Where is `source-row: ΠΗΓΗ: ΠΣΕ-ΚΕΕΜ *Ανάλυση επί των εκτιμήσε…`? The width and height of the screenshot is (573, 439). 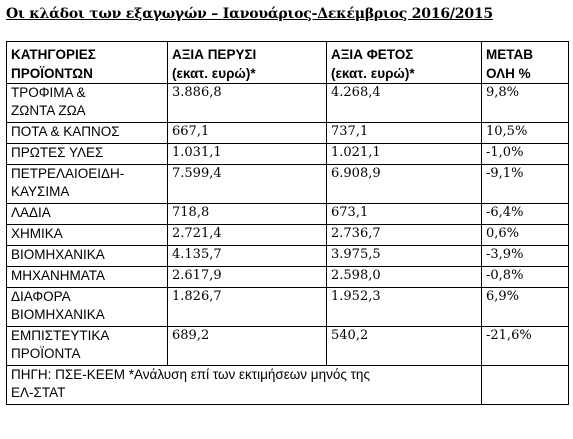
source-row: ΠΗΓΗ: ΠΣΕ-ΚΕΕΜ *Ανάλυση επί των εκτιμήσε… is located at coordinates (287, 385).